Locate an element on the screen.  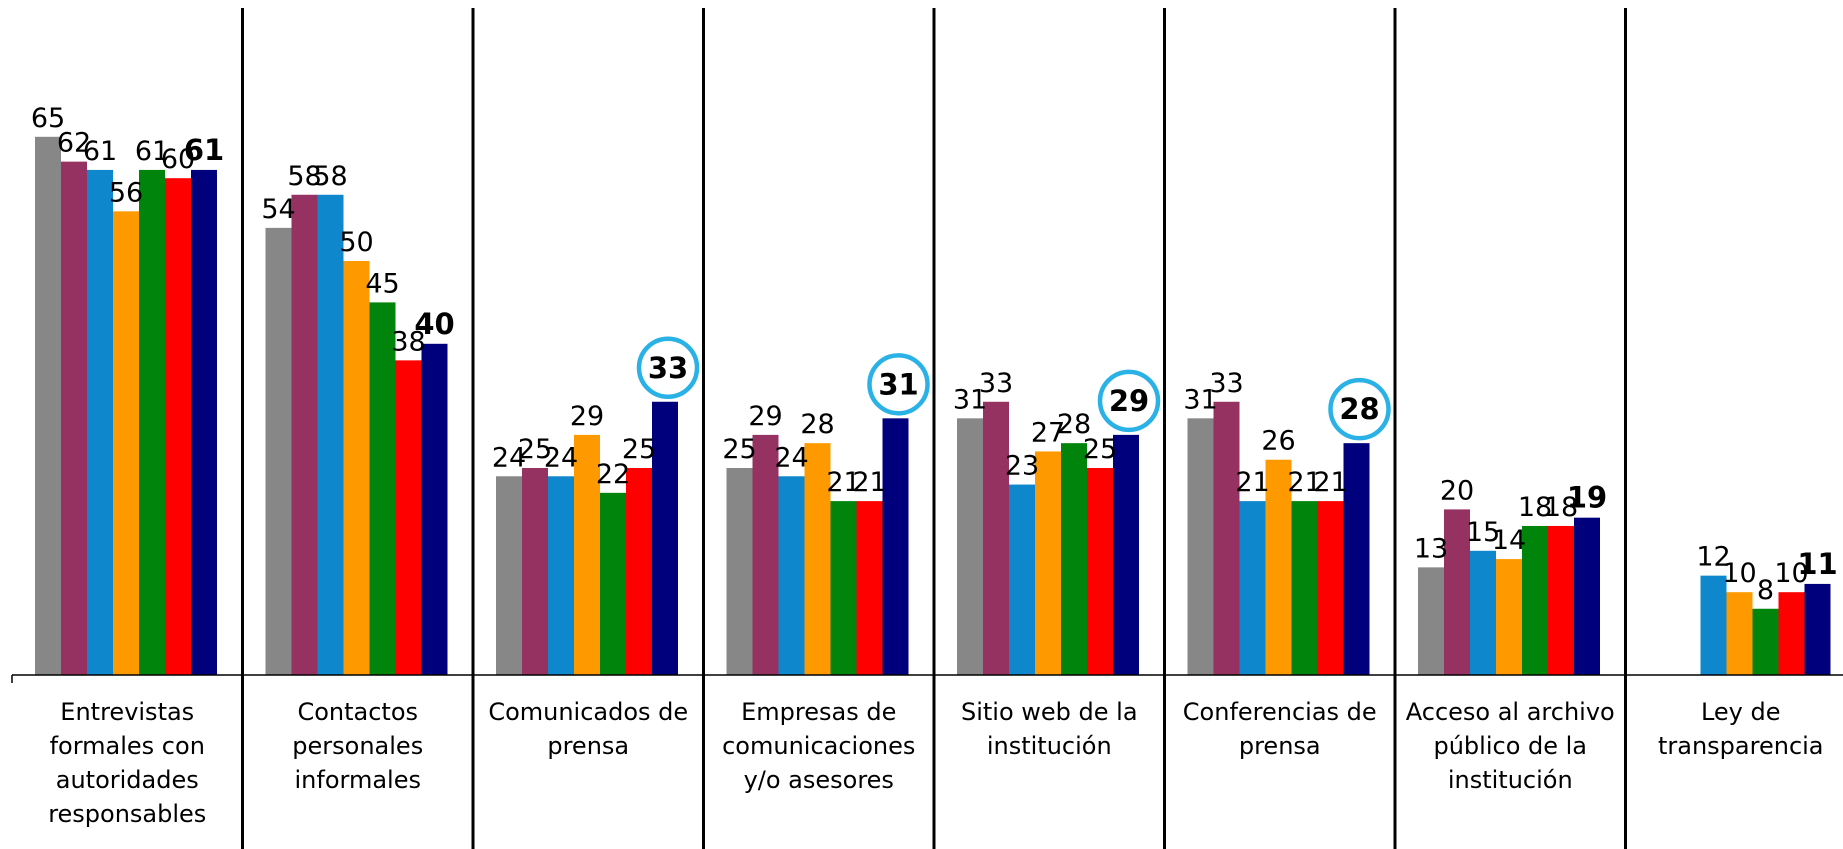
category-label: Ley de transparencia is located at coordinates (1741, 729).